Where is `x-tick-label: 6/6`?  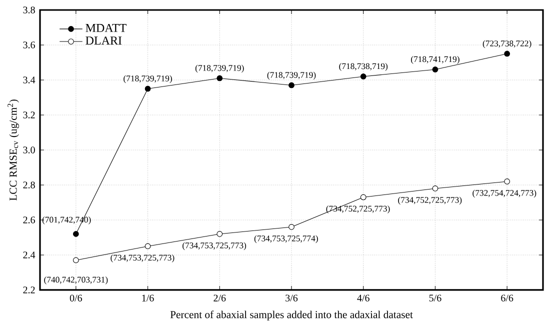 x-tick-label: 6/6 is located at coordinates (507, 298).